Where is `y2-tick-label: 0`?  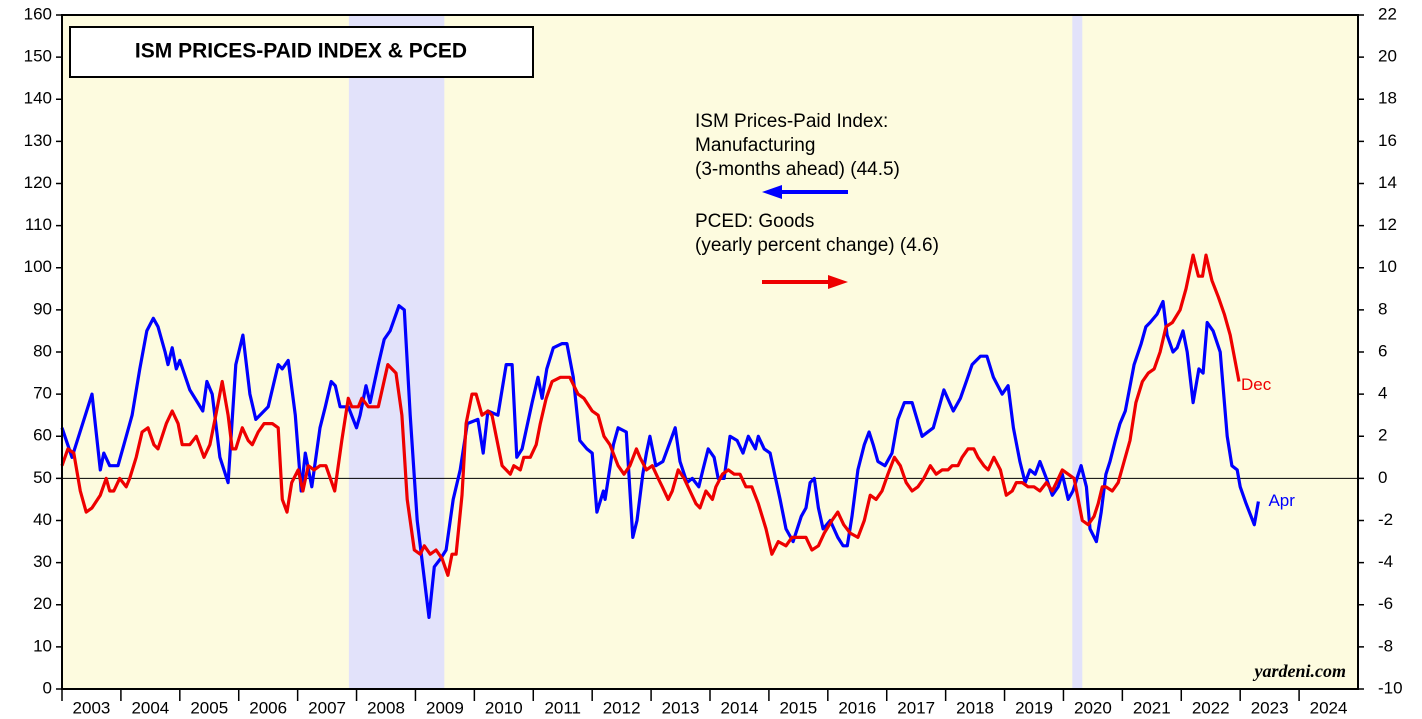
y2-tick-label: 0 is located at coordinates (1382, 477).